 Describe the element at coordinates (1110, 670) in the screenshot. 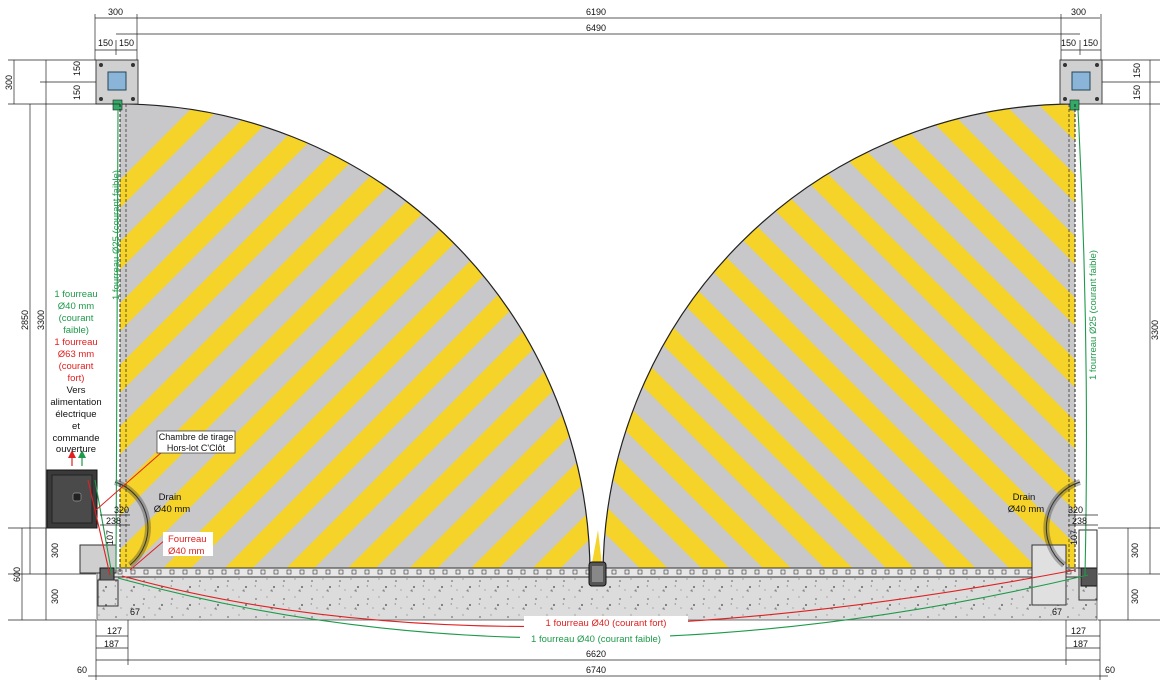

I see `dim-bottom-right-60: 60` at that location.